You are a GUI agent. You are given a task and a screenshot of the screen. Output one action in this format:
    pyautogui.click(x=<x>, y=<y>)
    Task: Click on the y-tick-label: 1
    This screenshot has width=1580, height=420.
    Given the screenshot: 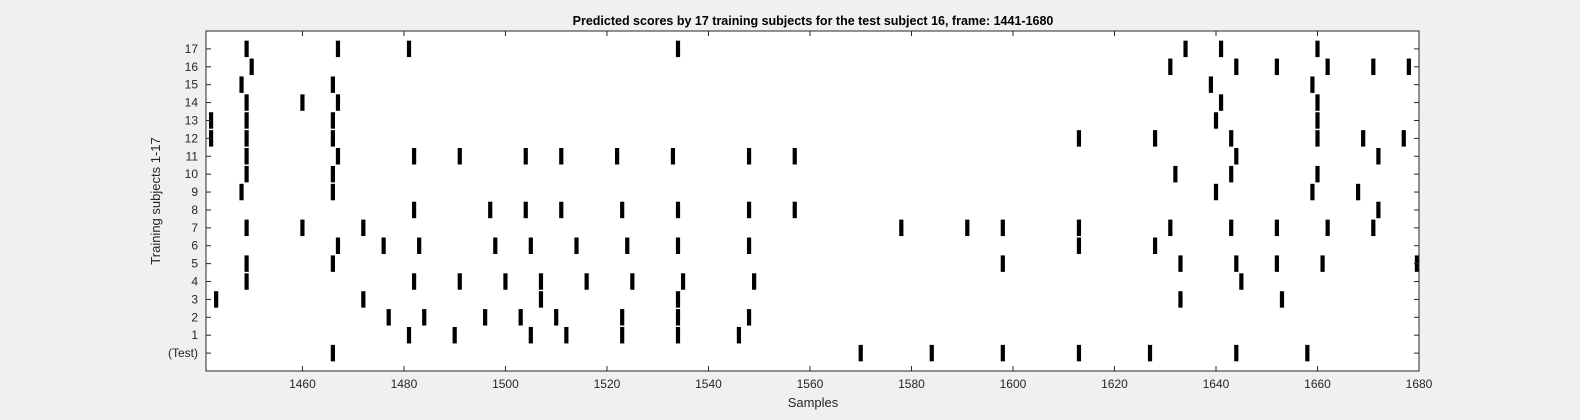 What is the action you would take?
    pyautogui.click(x=194, y=335)
    